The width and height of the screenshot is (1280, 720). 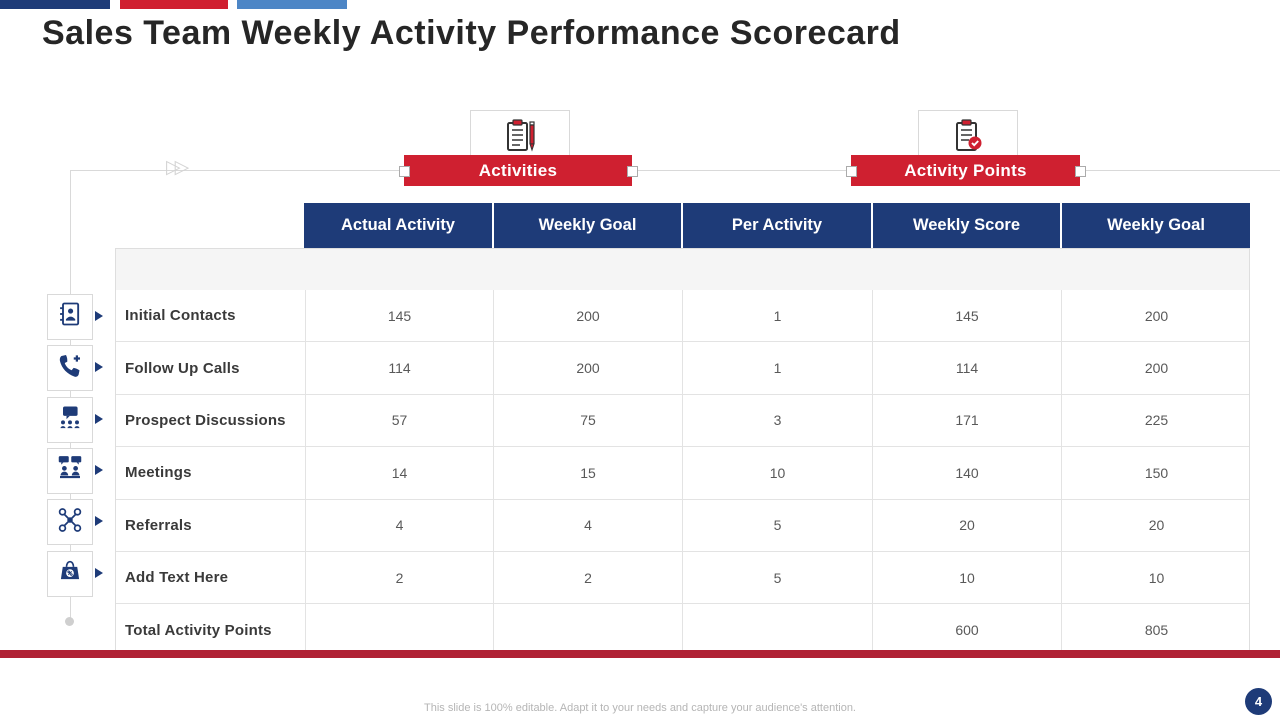 What do you see at coordinates (70, 396) in the screenshot?
I see `connector-line-vertical` at bounding box center [70, 396].